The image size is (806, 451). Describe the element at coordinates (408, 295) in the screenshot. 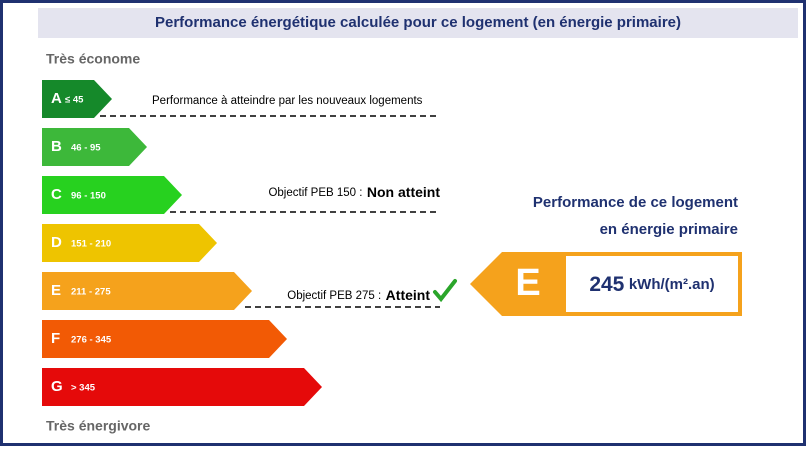

I see `note-status: Atteint` at that location.